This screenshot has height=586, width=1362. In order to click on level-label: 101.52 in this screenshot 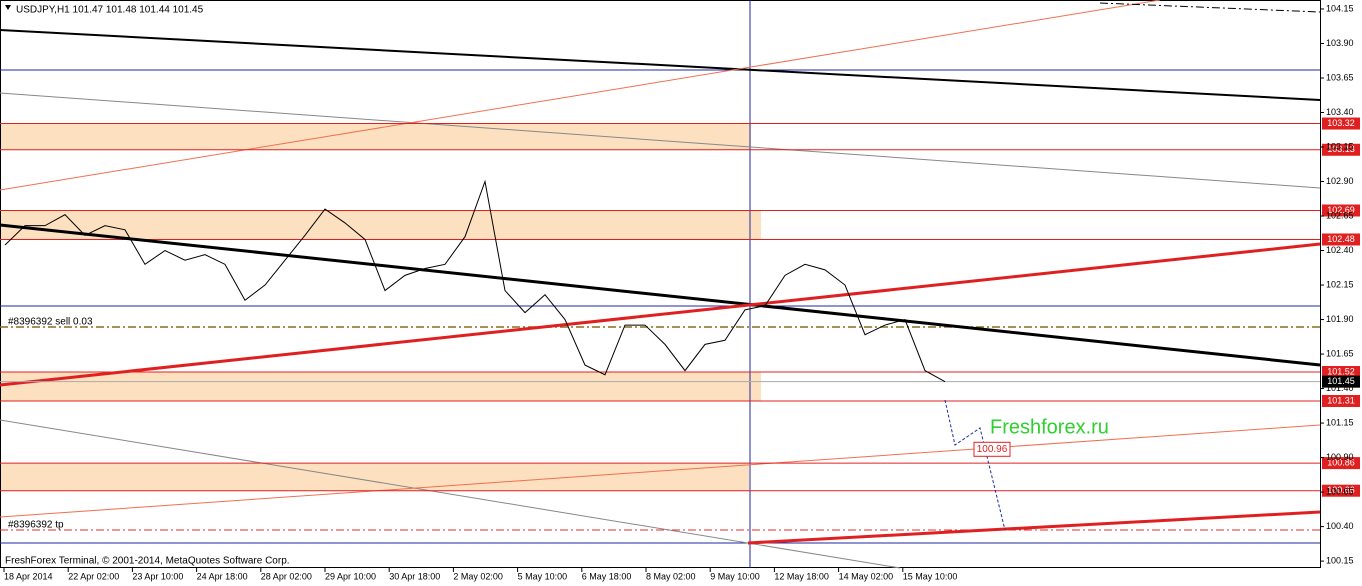, I will do `click(1341, 371)`.